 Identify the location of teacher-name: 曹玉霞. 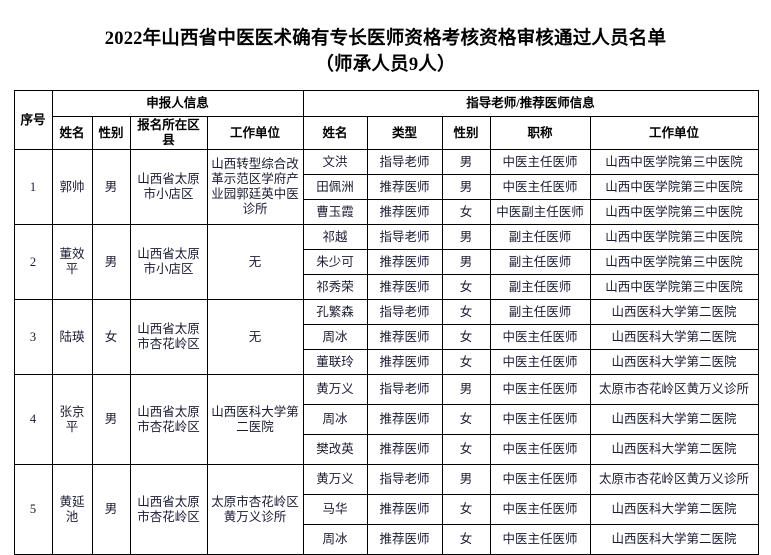
(335, 212).